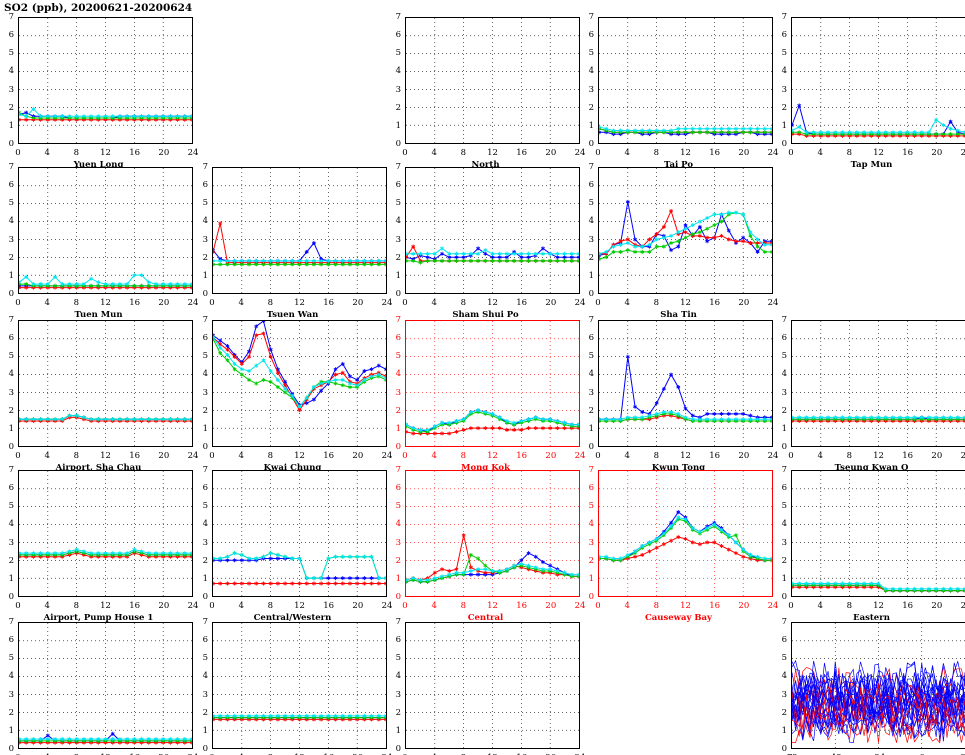 The image size is (965, 755). What do you see at coordinates (678, 618) in the screenshot?
I see `panel-caption: Causeway Bay` at bounding box center [678, 618].